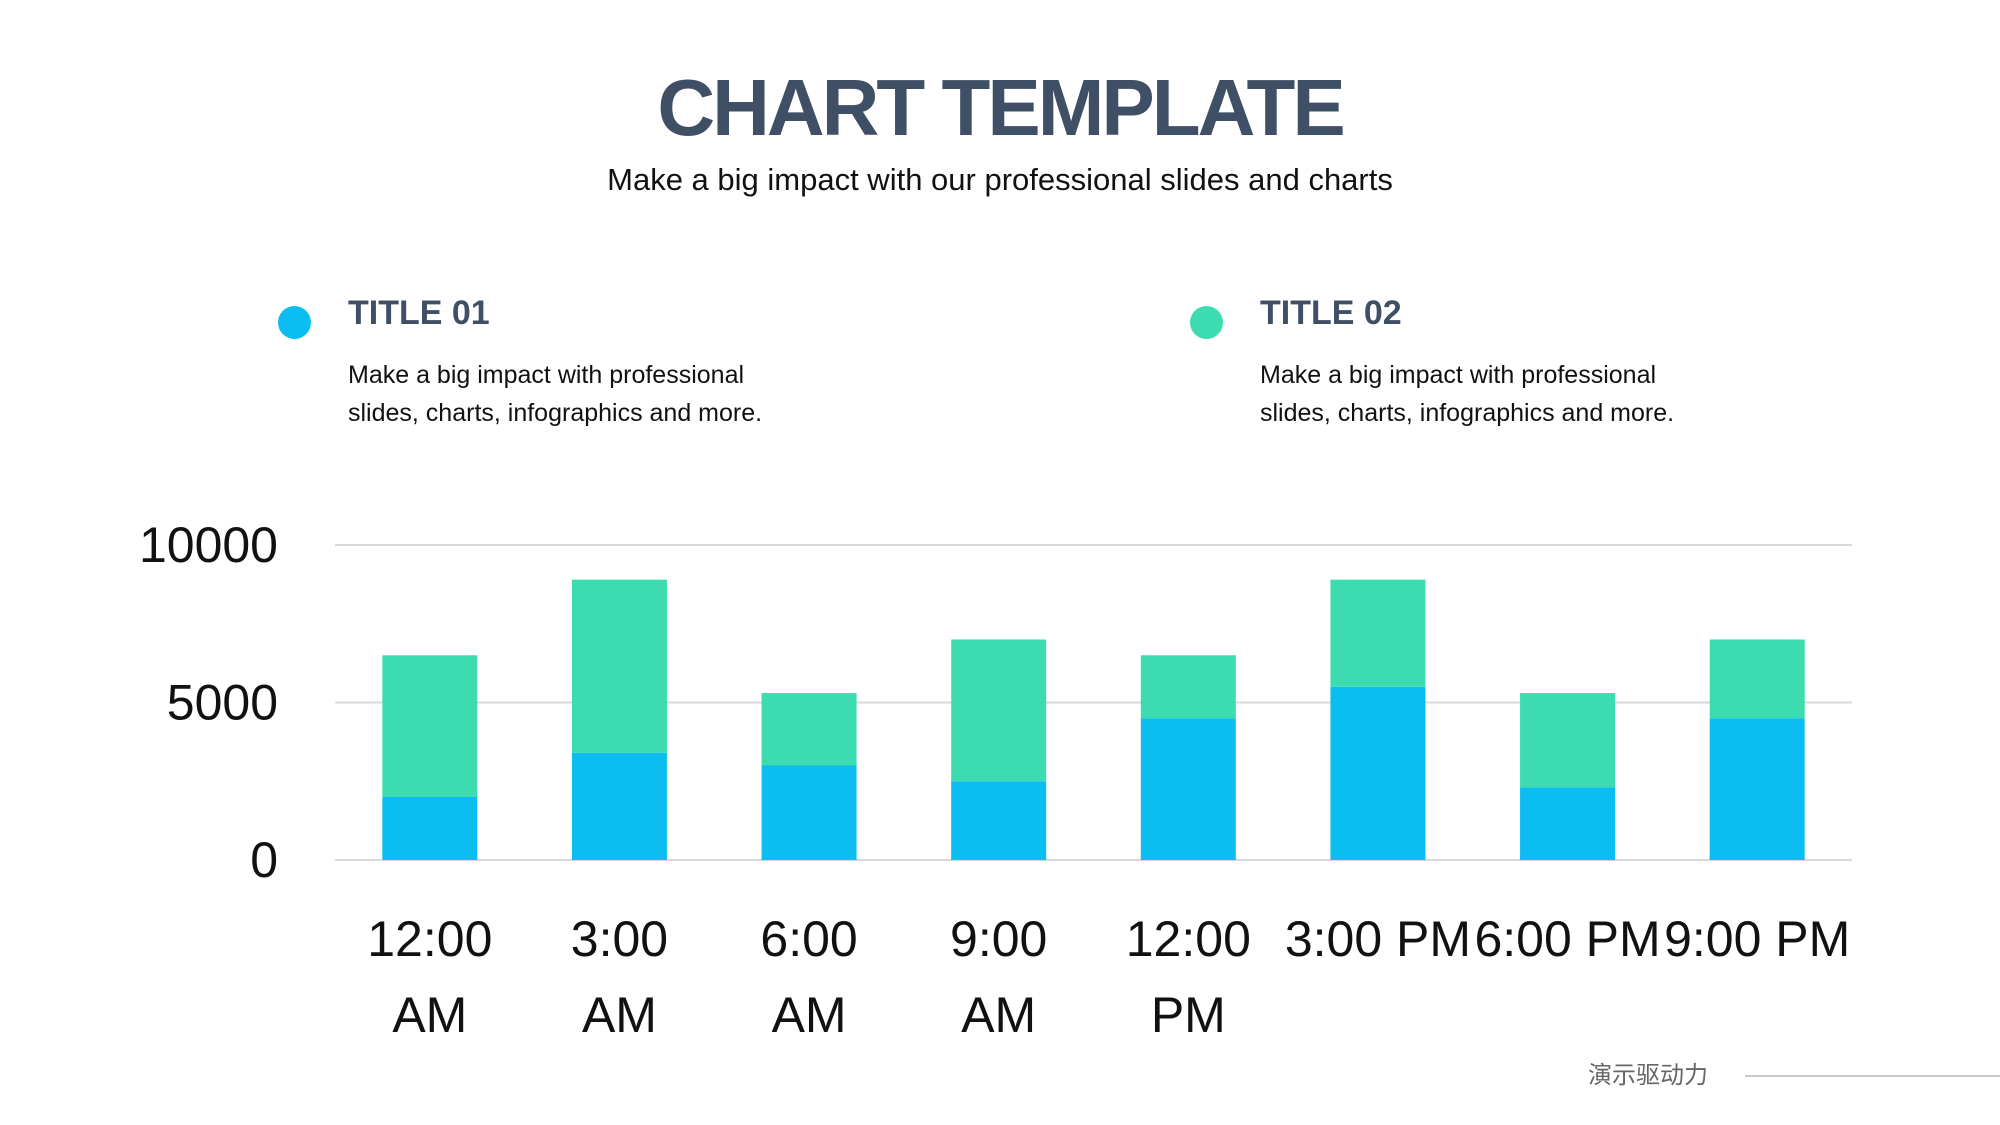  What do you see at coordinates (264, 860) in the screenshot?
I see `y-tick-label: 0` at bounding box center [264, 860].